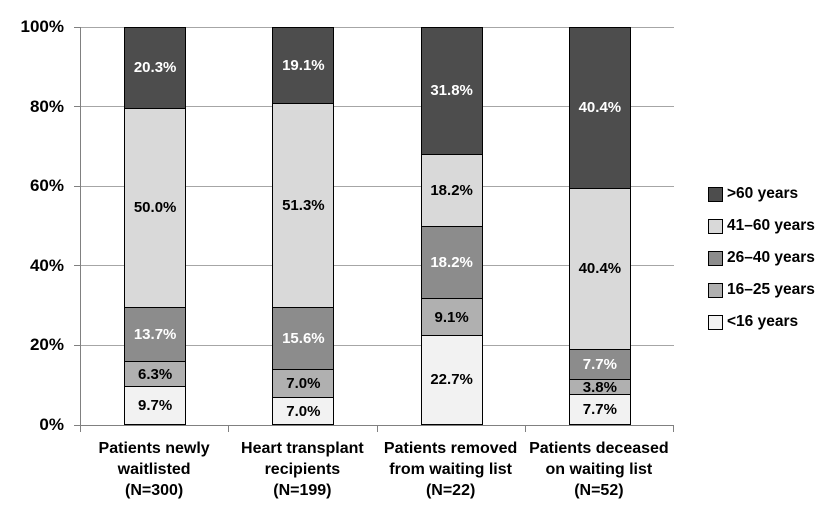 This screenshot has width=840, height=520. I want to click on x-category-label-line: (N=300), so click(154, 490).